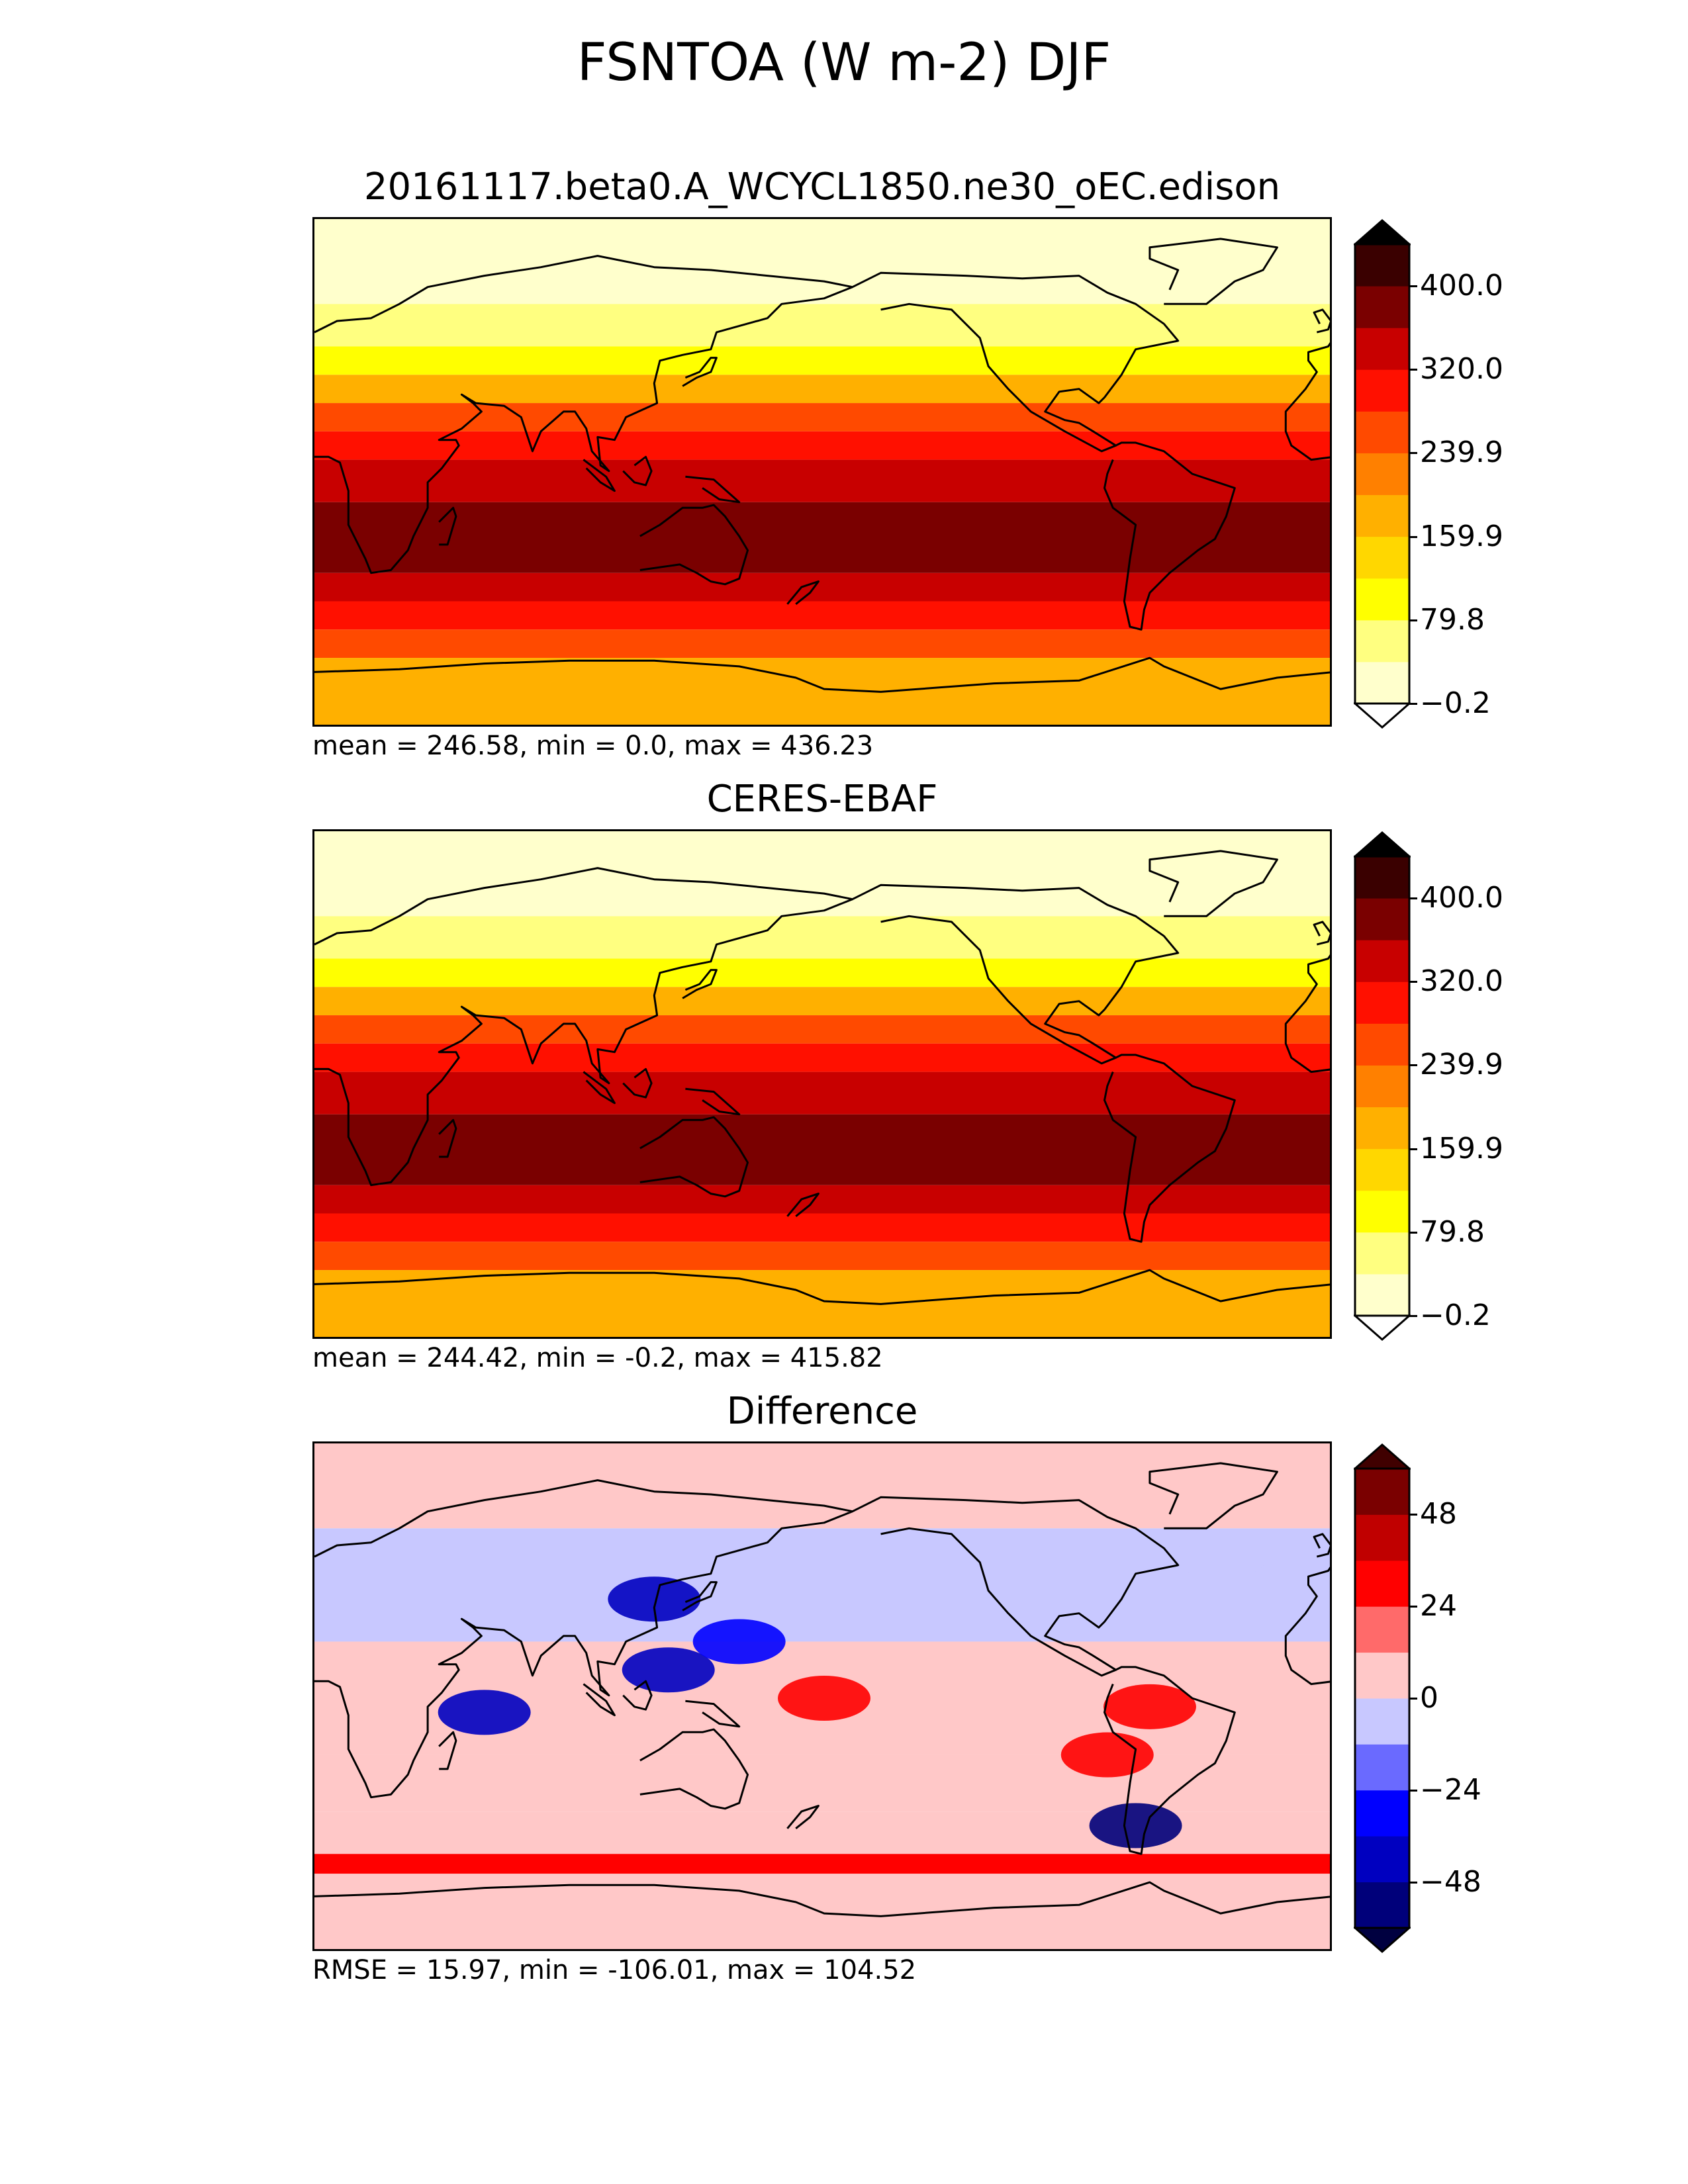 The width and height of the screenshot is (1688, 2184). What do you see at coordinates (1438, 1514) in the screenshot?
I see `colorbar-tick-label: 48` at bounding box center [1438, 1514].